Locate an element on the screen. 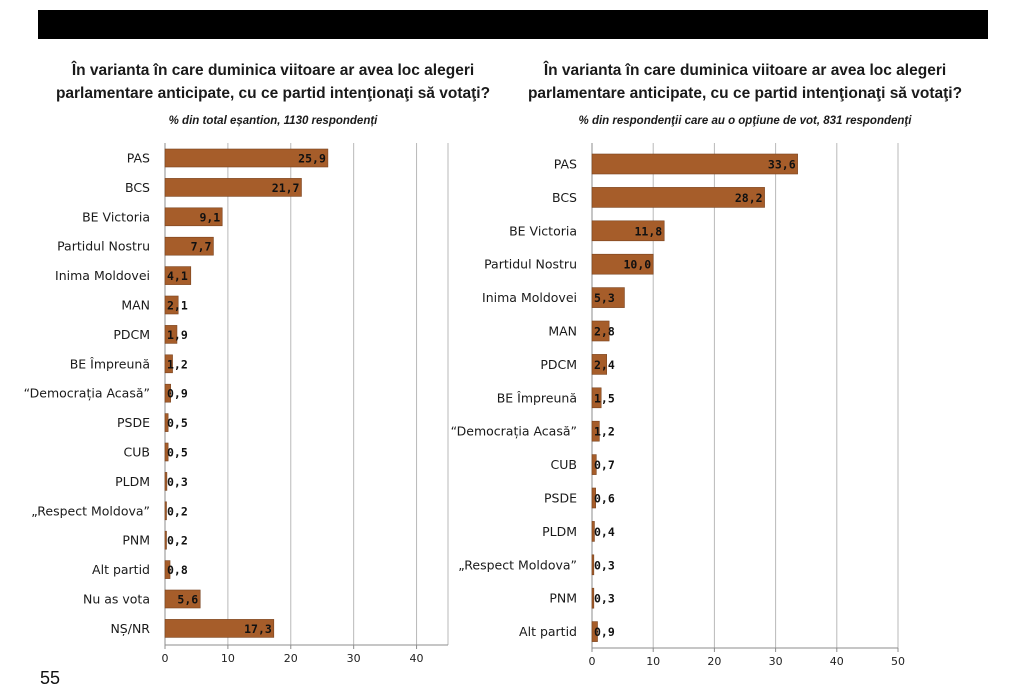 The image size is (1024, 689). chart1-category-label: PSDE is located at coordinates (133, 422).